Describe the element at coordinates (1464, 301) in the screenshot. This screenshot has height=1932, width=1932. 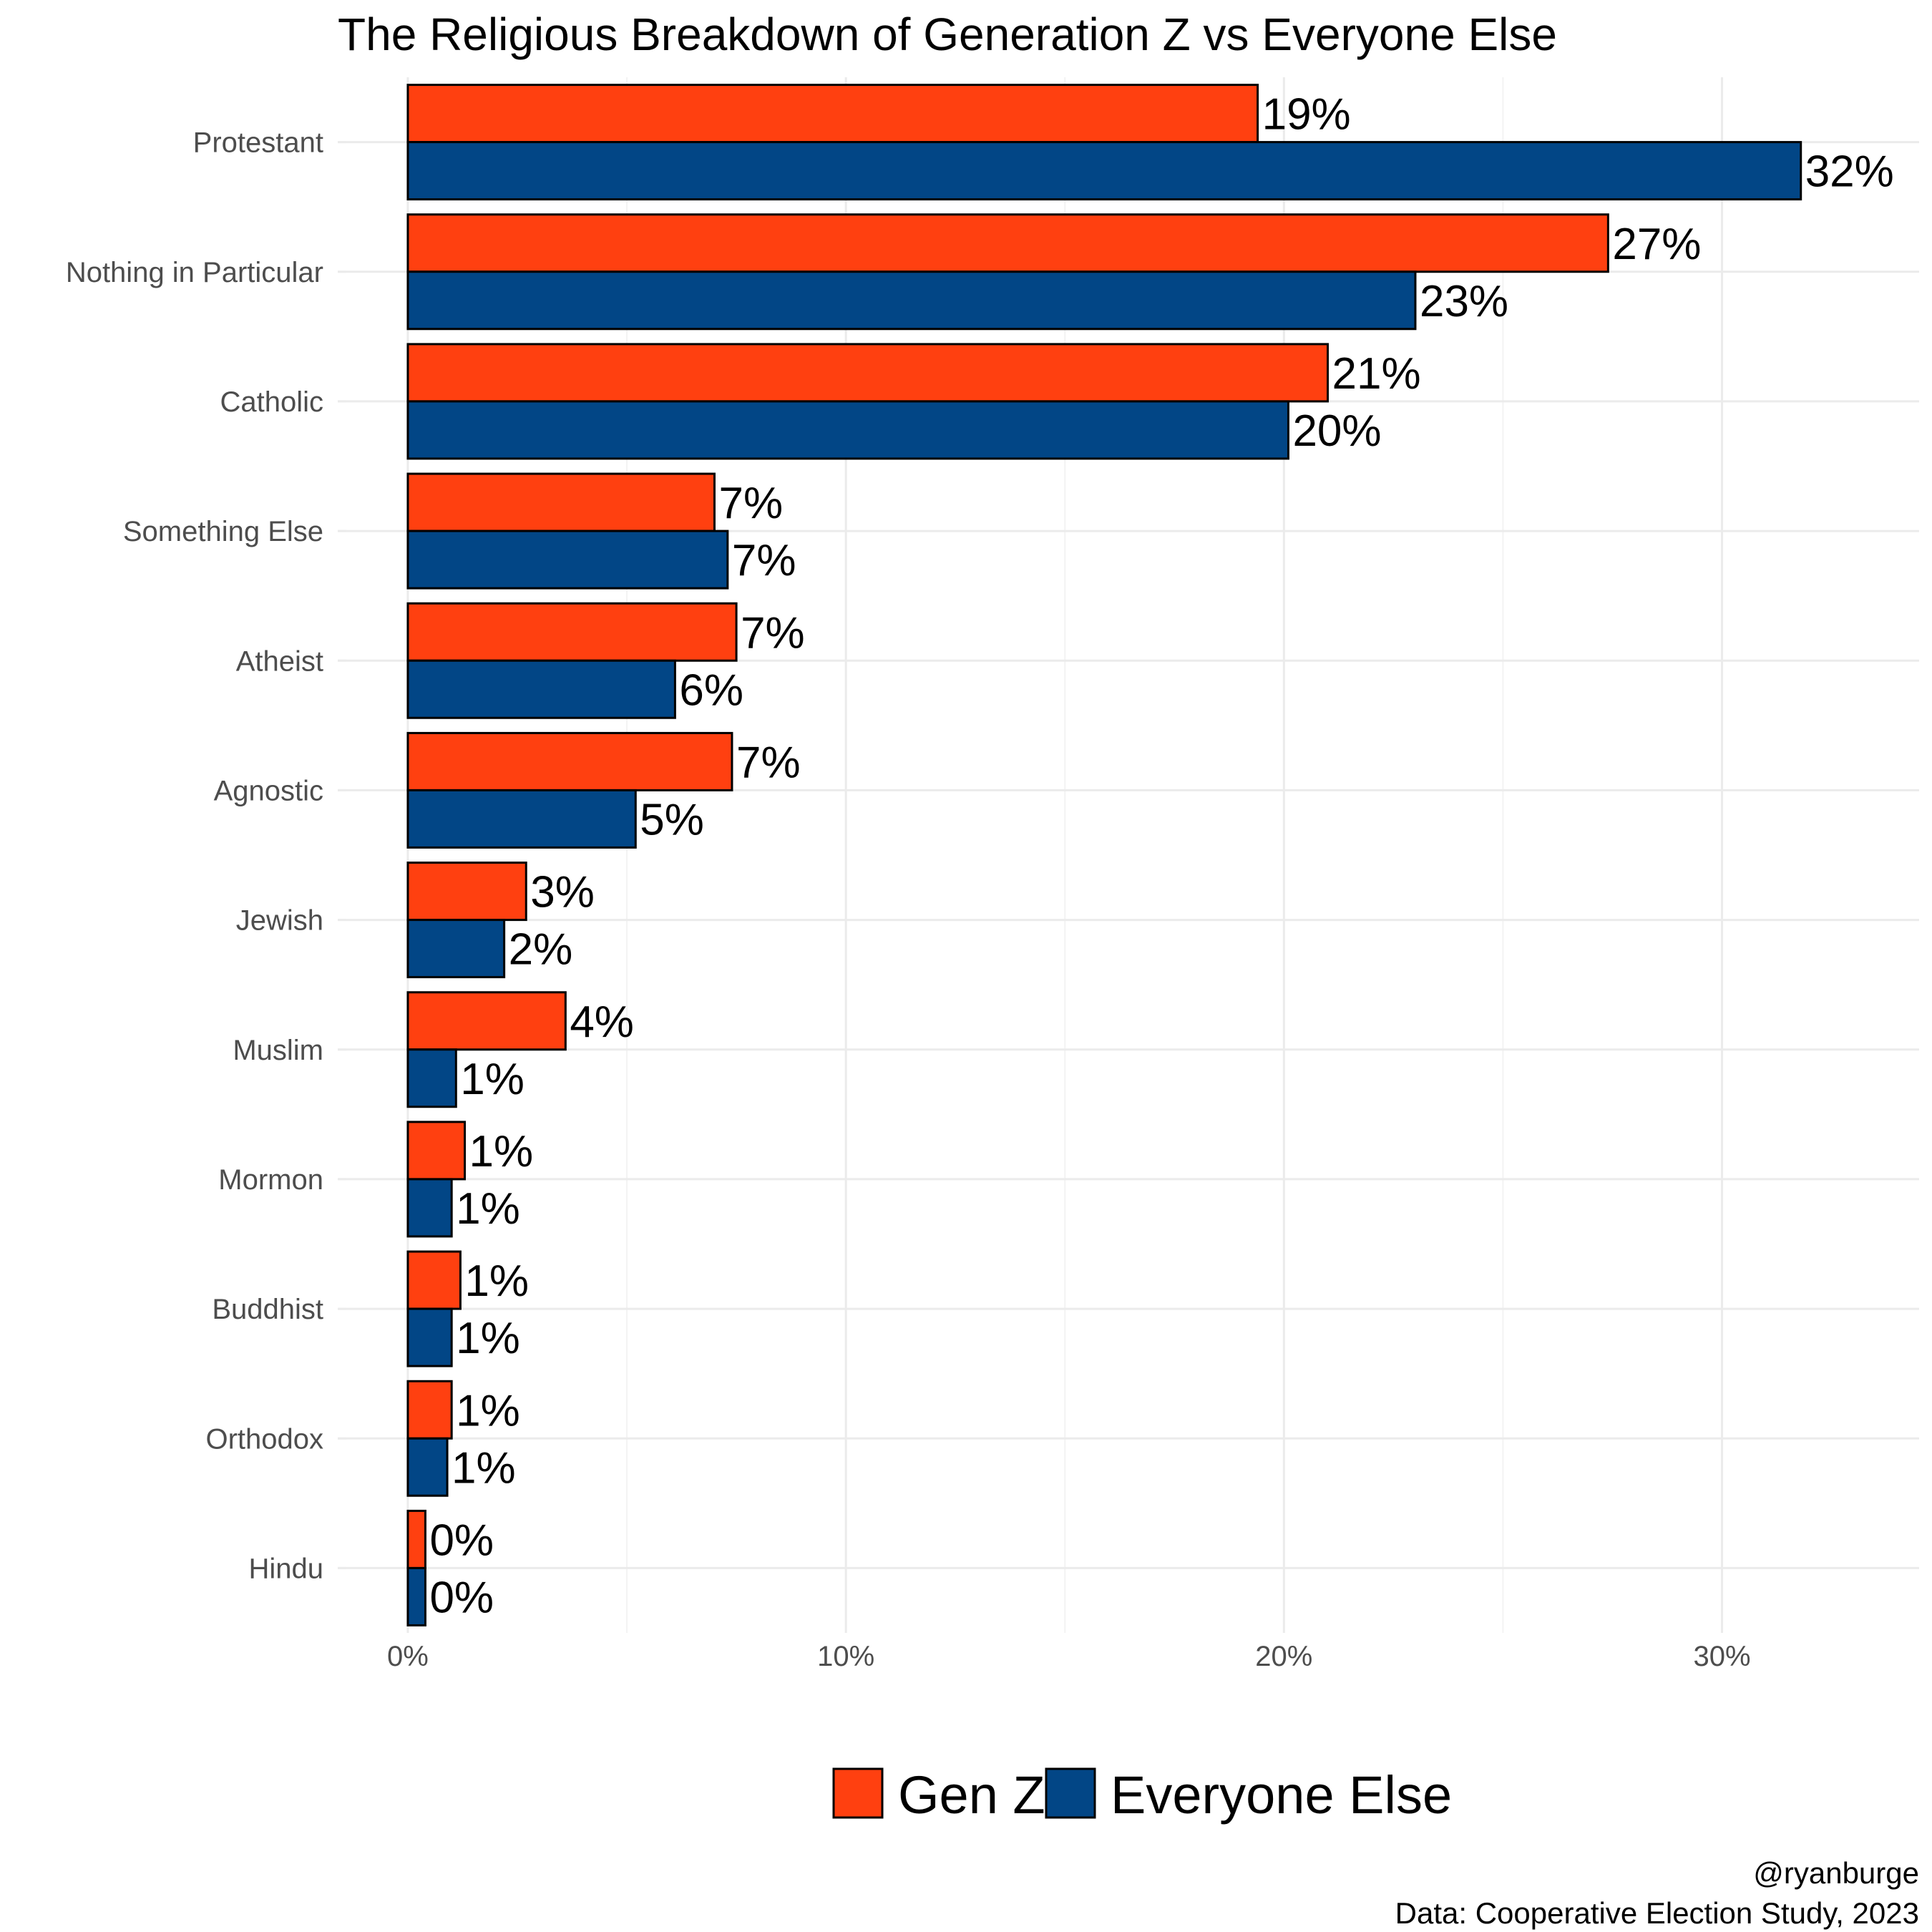
I see `data-label: 23%` at that location.